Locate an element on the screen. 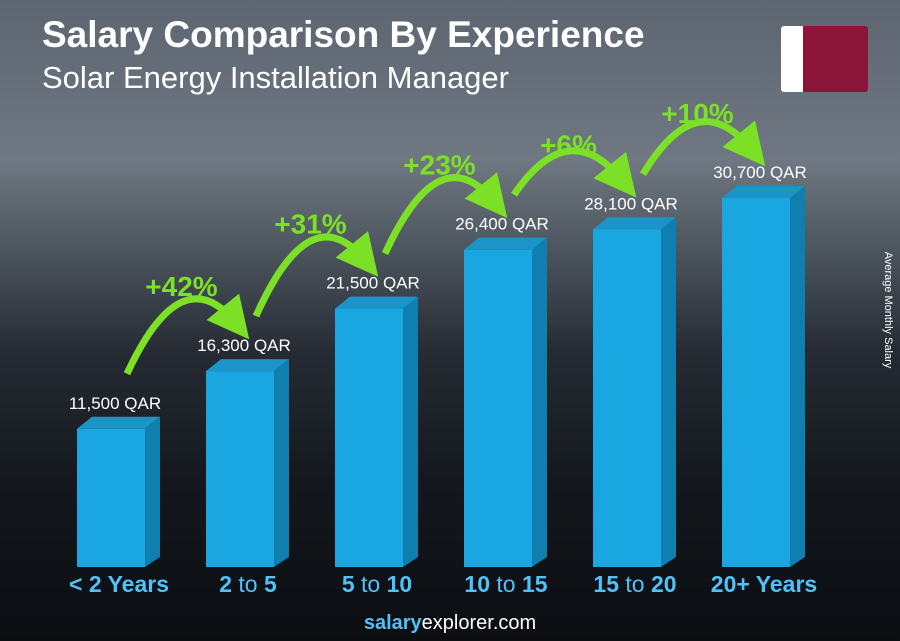  category-label: < 2 Years is located at coordinates (119, 584).